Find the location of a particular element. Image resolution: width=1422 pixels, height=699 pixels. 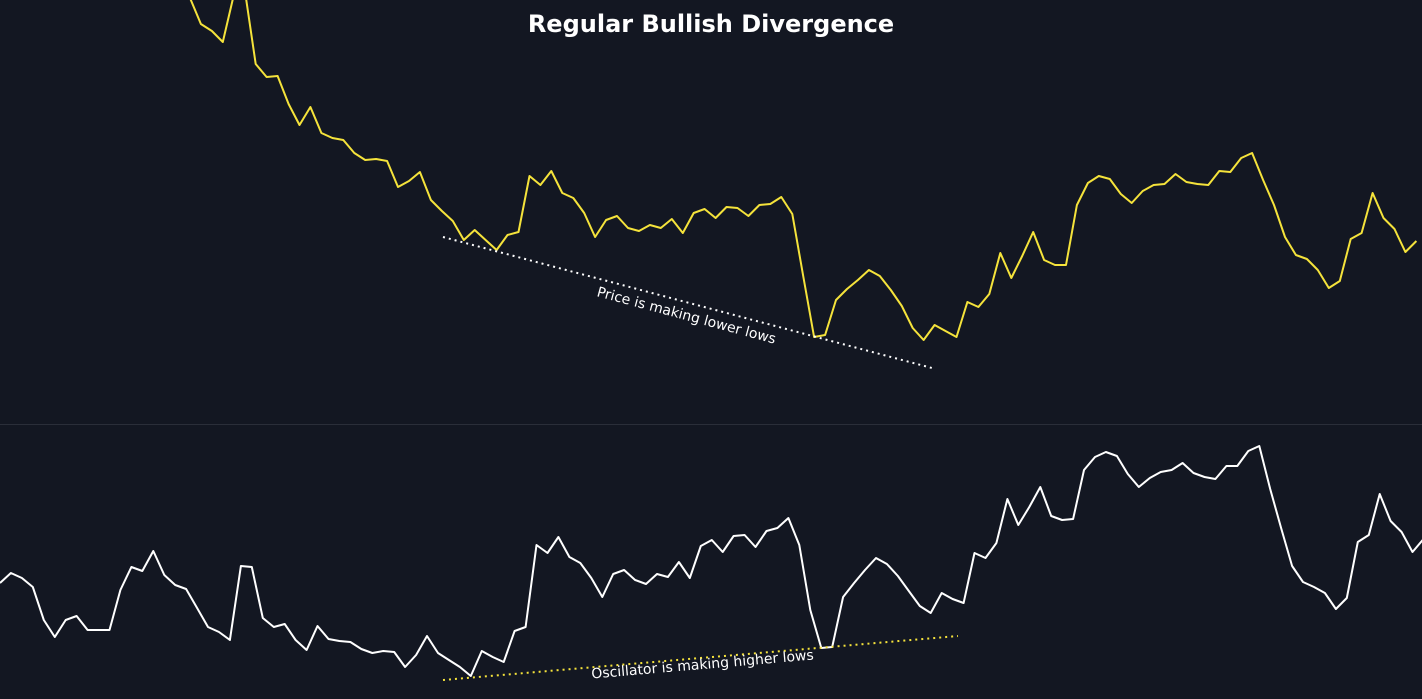

oscillator-higher-lows-trendline is located at coordinates (700, 658).